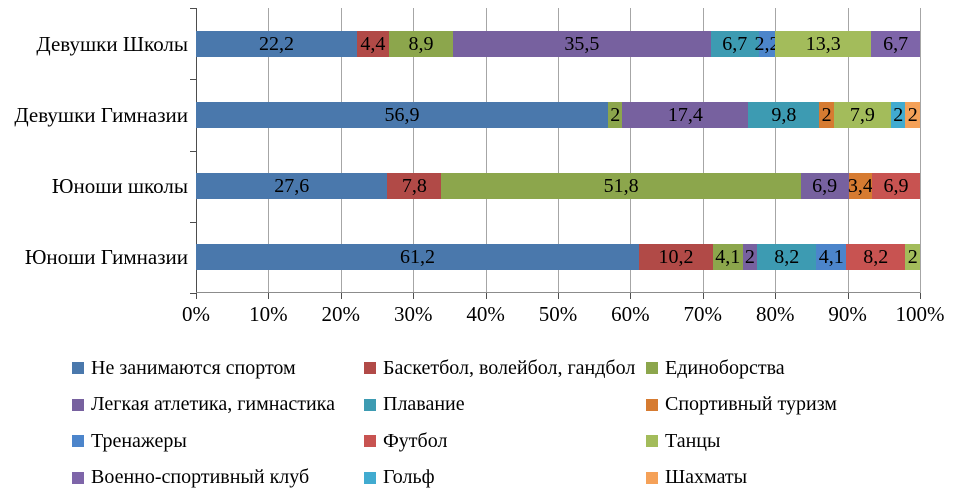 The image size is (954, 496). I want to click on bar-segment-label: 7,8, so click(414, 186).